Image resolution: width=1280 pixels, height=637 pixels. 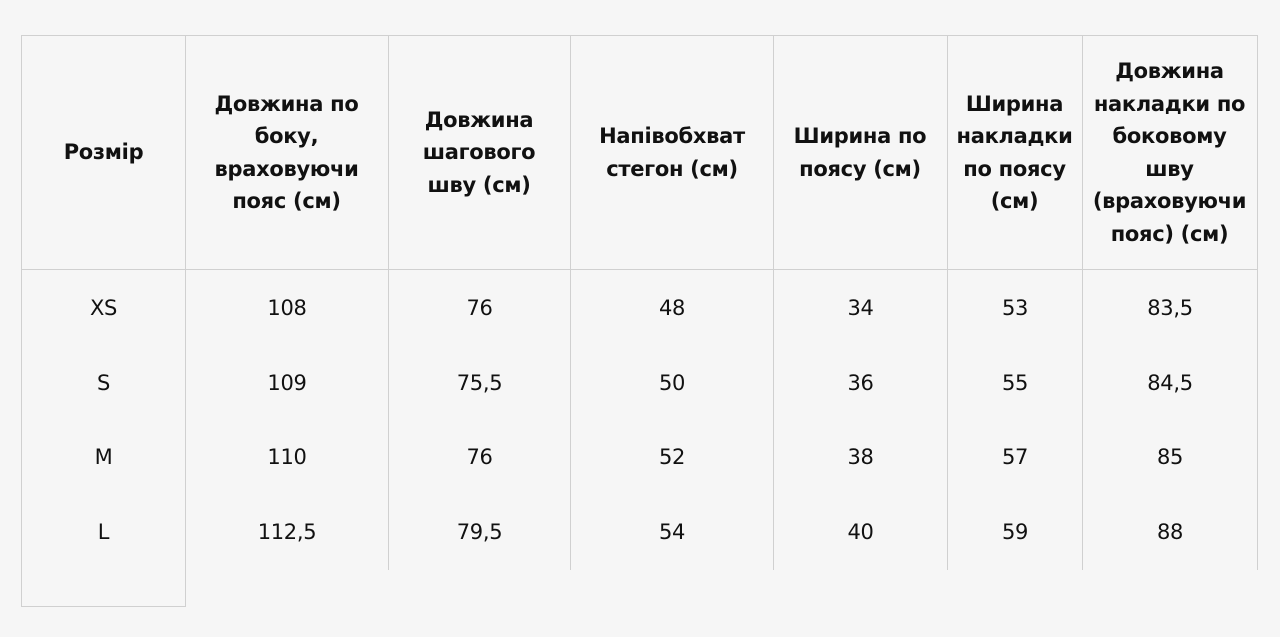 I want to click on table-cell: S, so click(x=103, y=383).